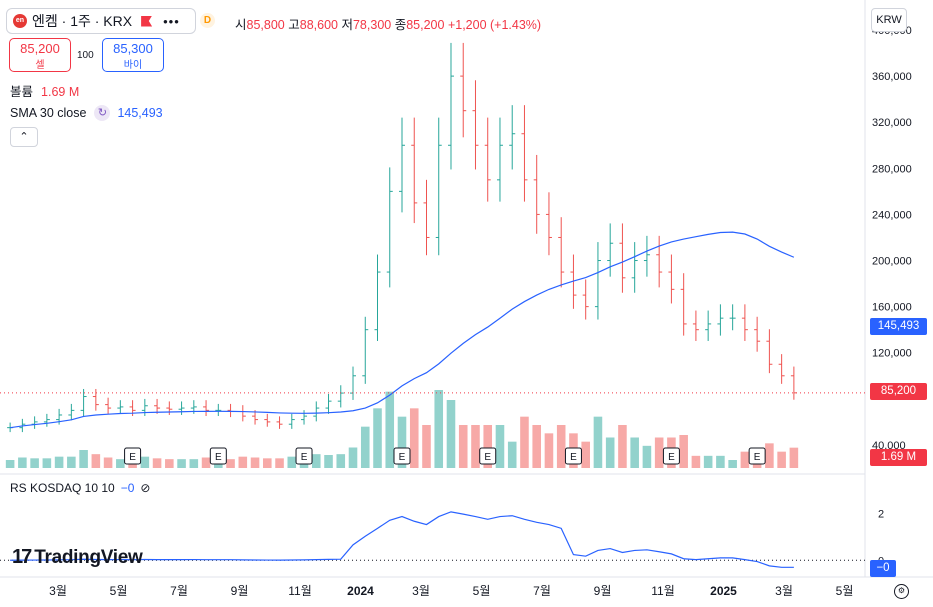 The width and height of the screenshot is (933, 607). Describe the element at coordinates (145, 488) in the screenshot. I see `hide-icon: ⊘` at that location.